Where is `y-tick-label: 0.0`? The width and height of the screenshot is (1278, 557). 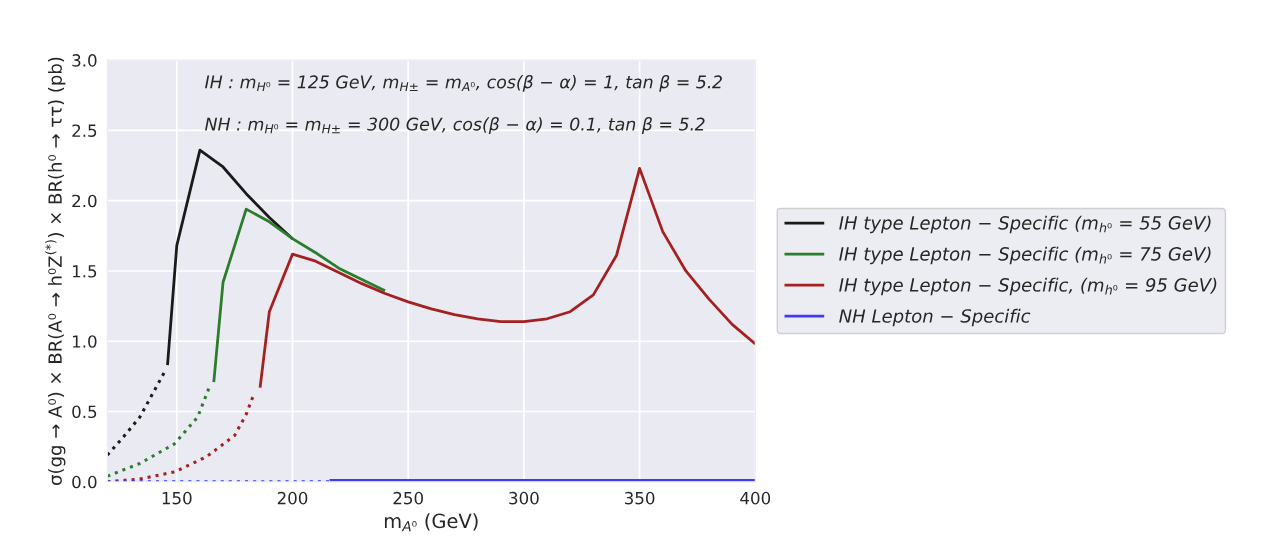
y-tick-label: 0.0 is located at coordinates (84, 482).